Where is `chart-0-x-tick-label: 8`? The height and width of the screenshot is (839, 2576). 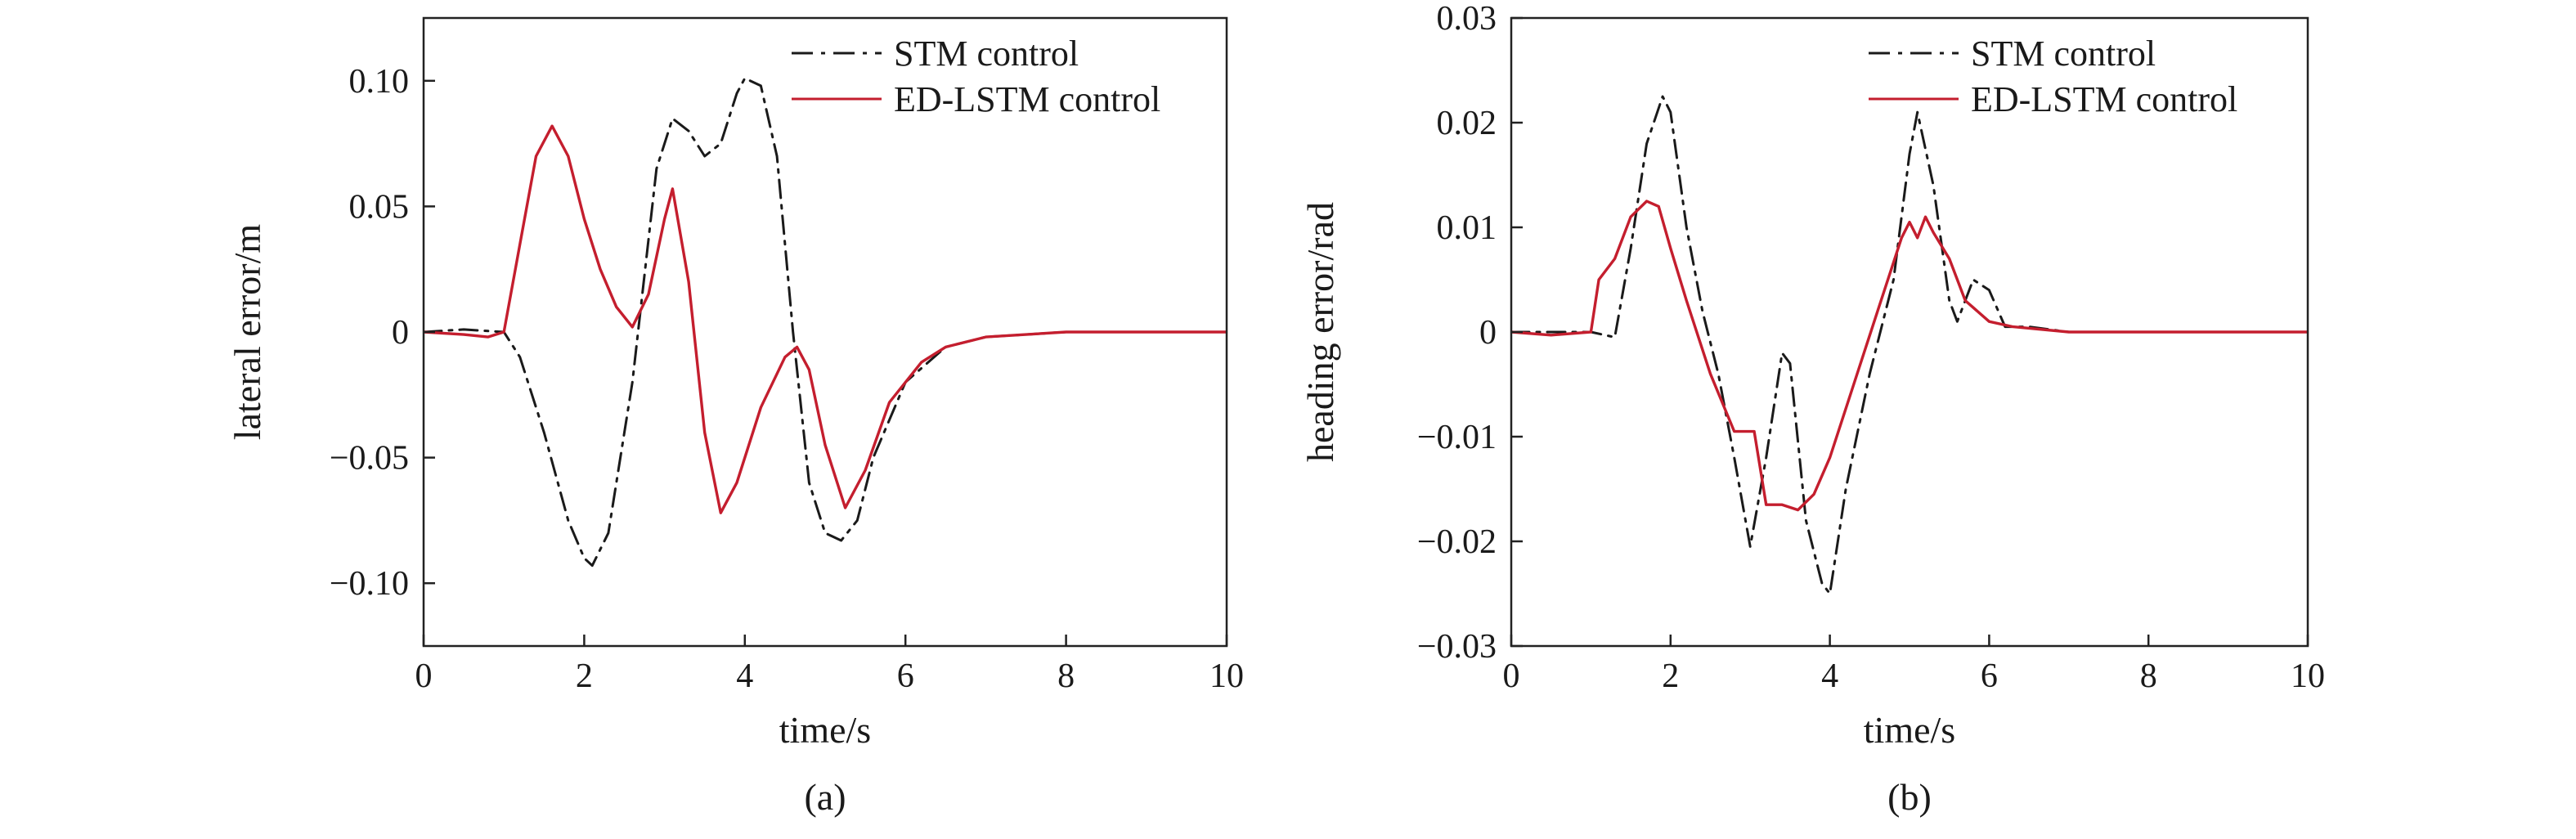
chart-0-x-tick-label: 8 is located at coordinates (1066, 676).